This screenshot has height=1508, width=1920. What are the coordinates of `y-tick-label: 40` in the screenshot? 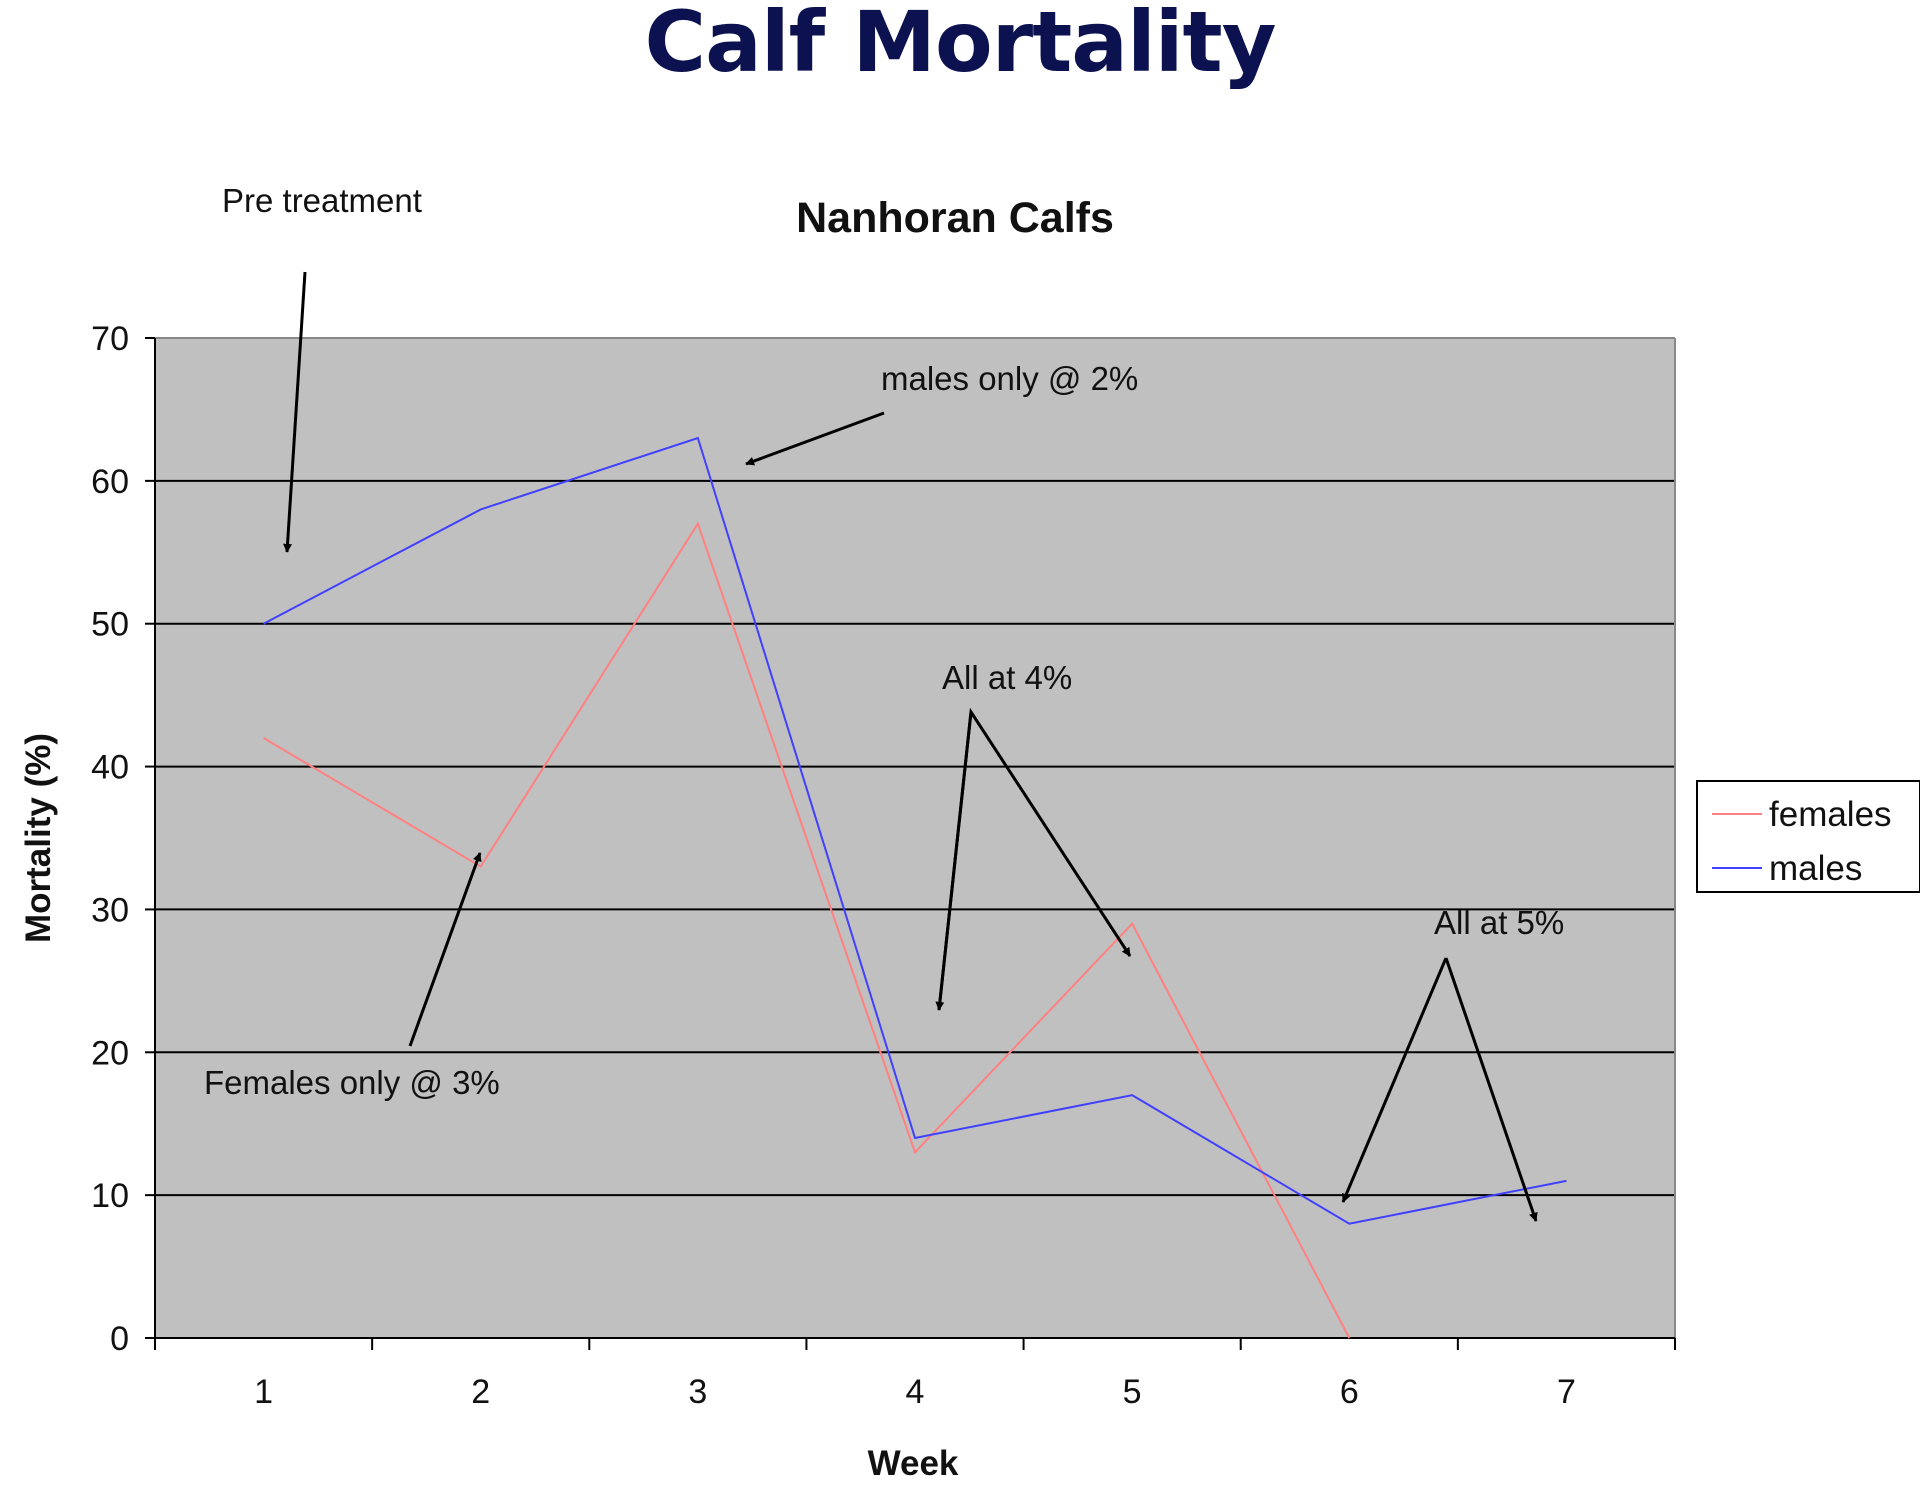 It's located at (110, 768).